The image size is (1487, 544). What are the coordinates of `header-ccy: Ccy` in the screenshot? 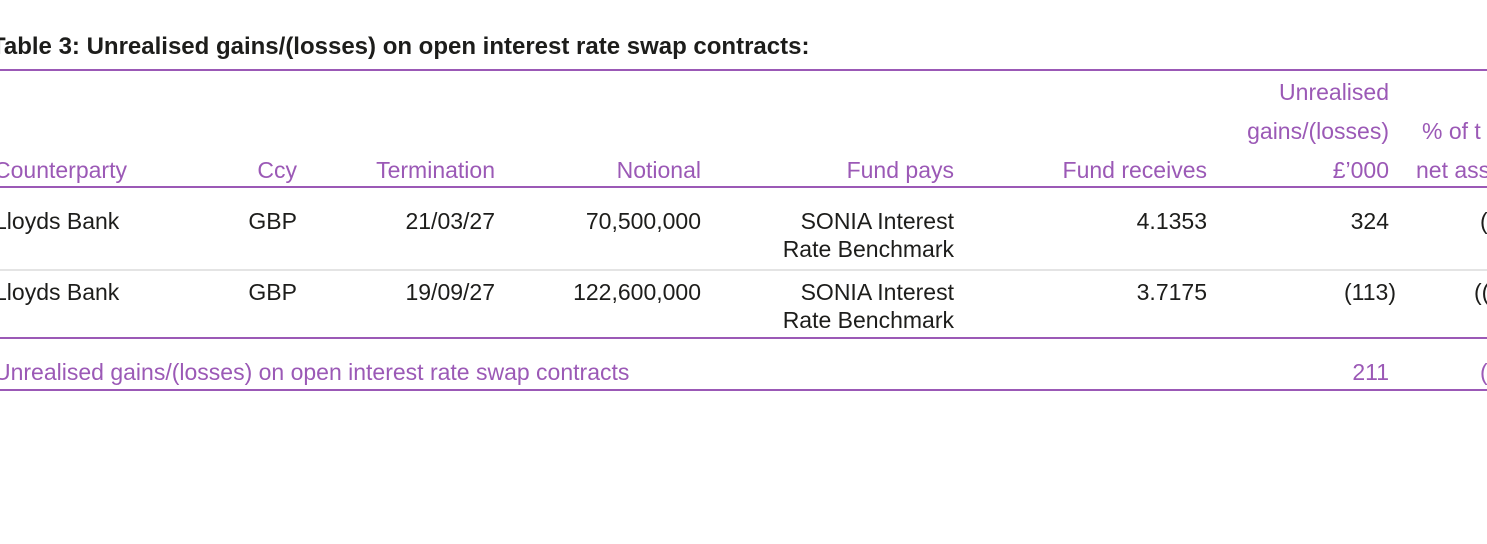 It's located at (277, 170).